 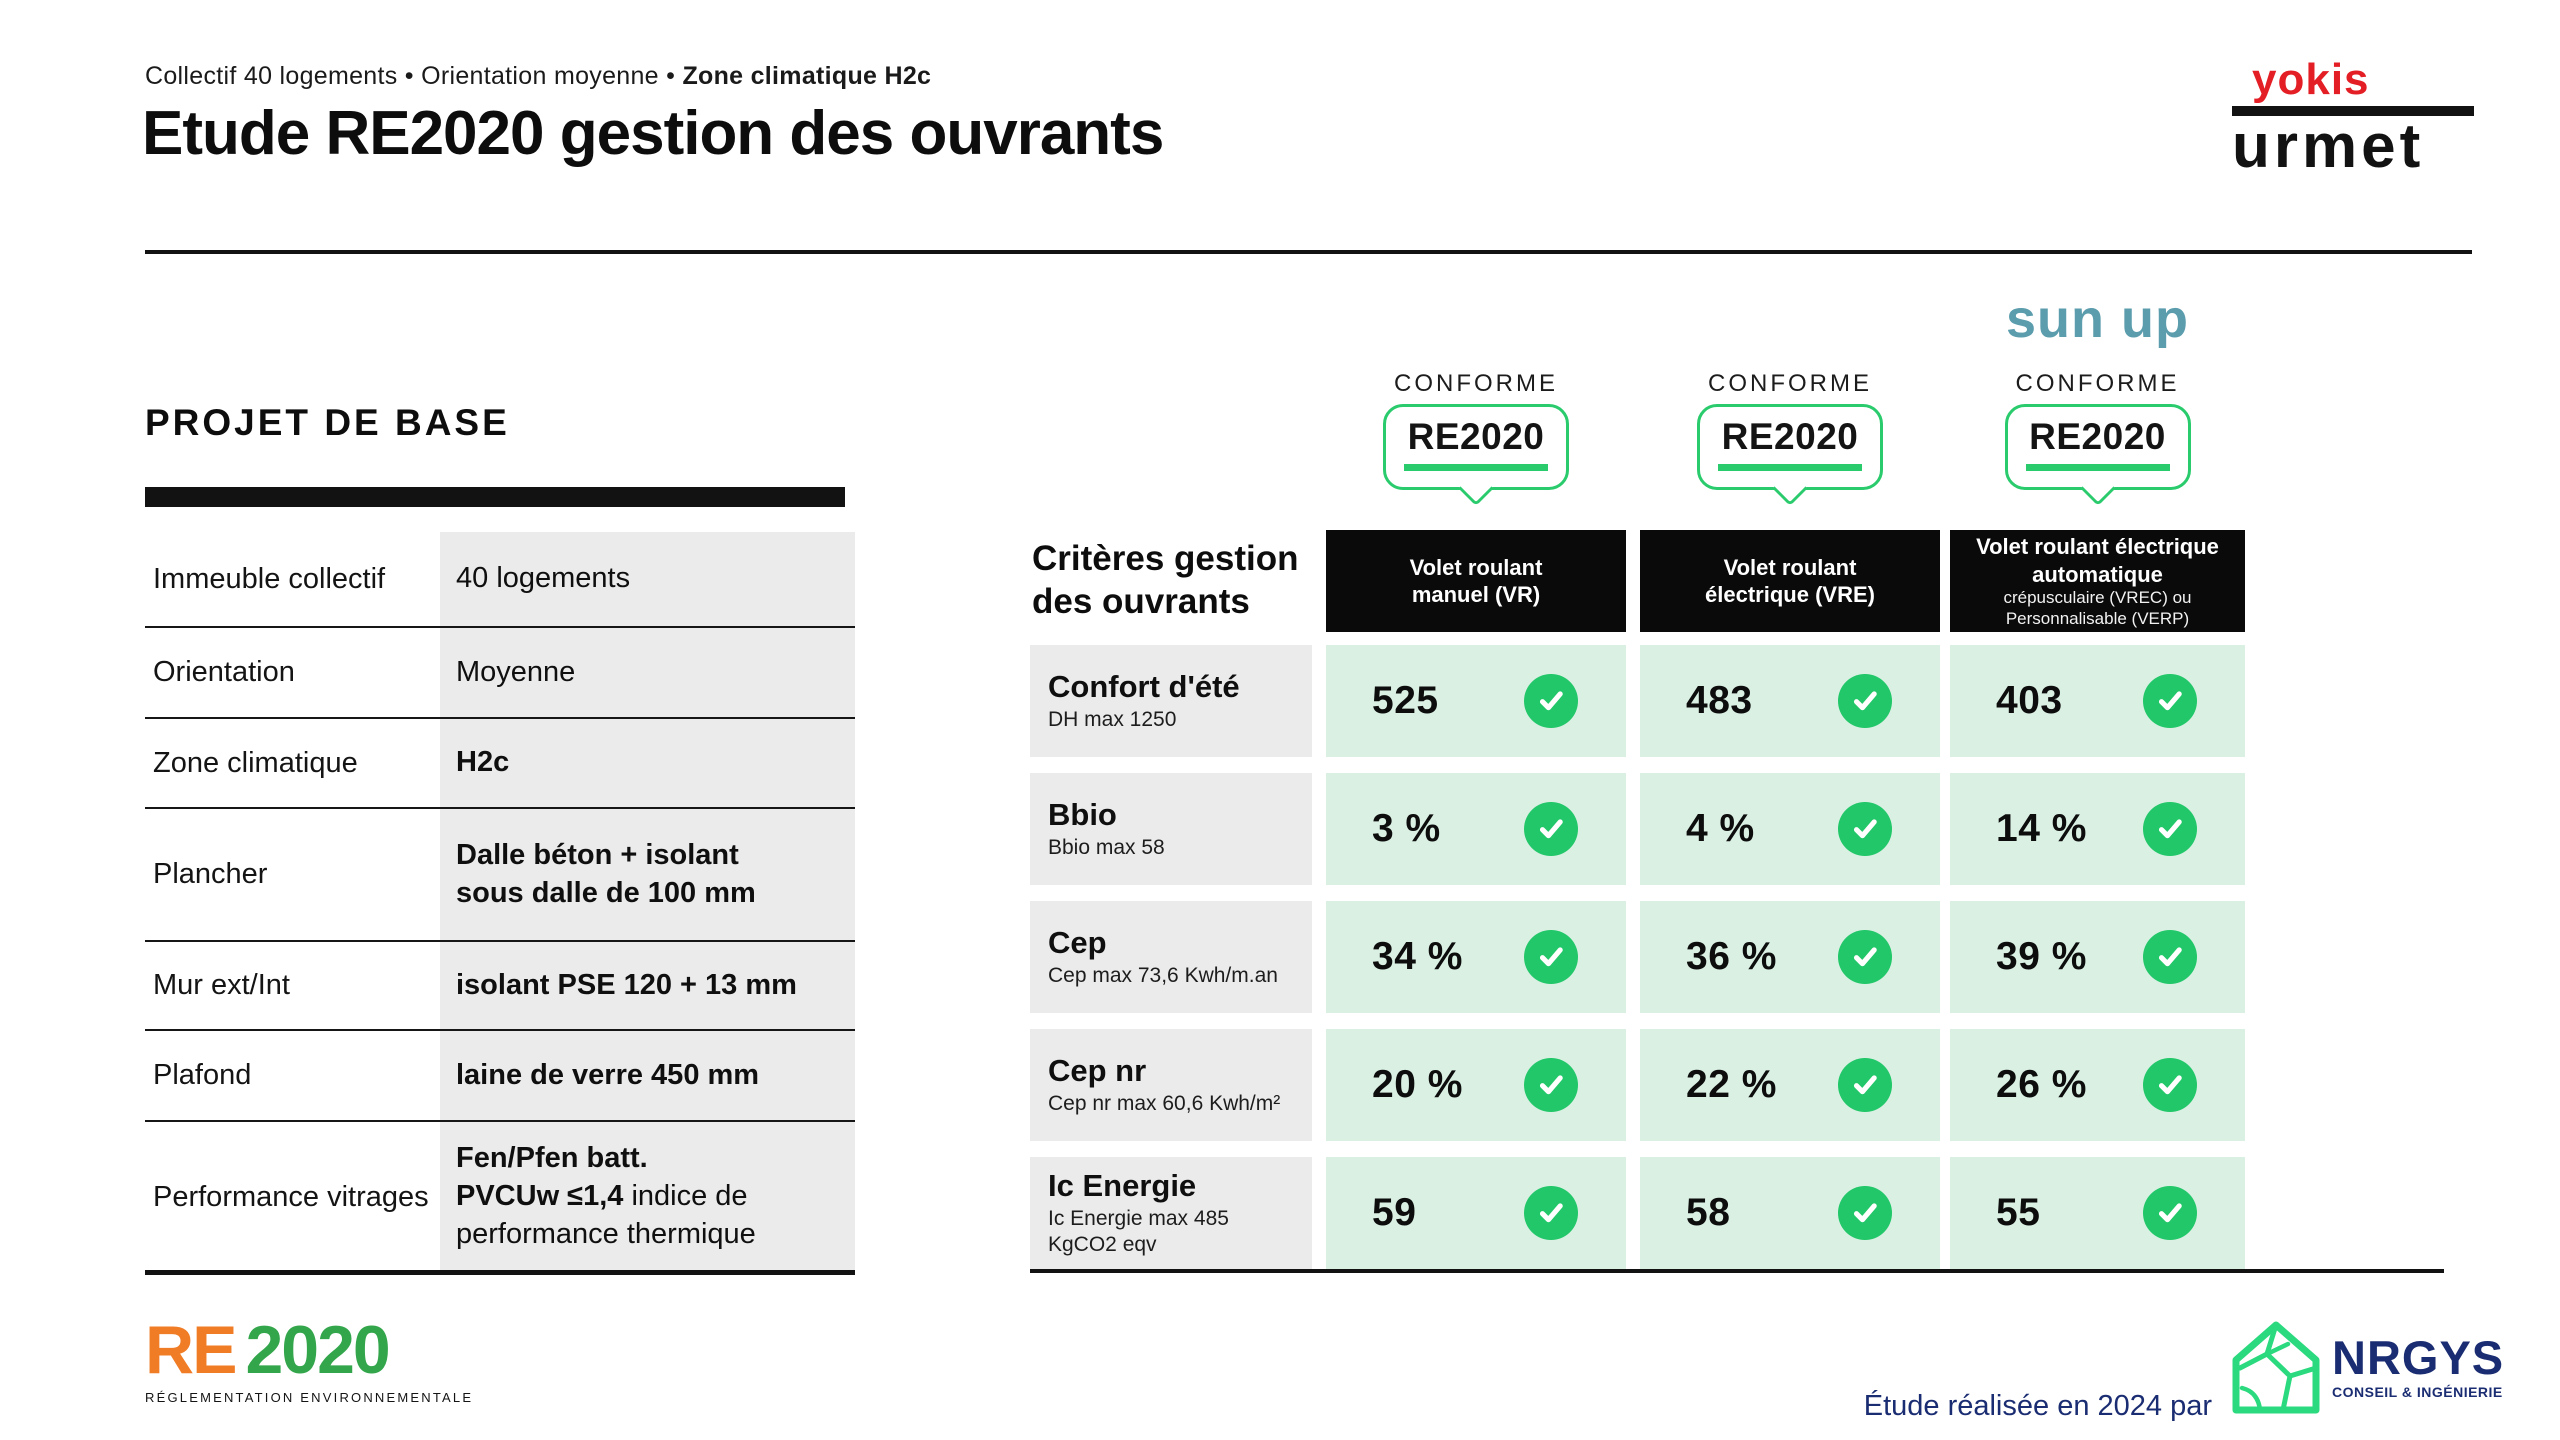 I want to click on base-row-value-text: Fen/Pfen batt., so click(x=552, y=1158).